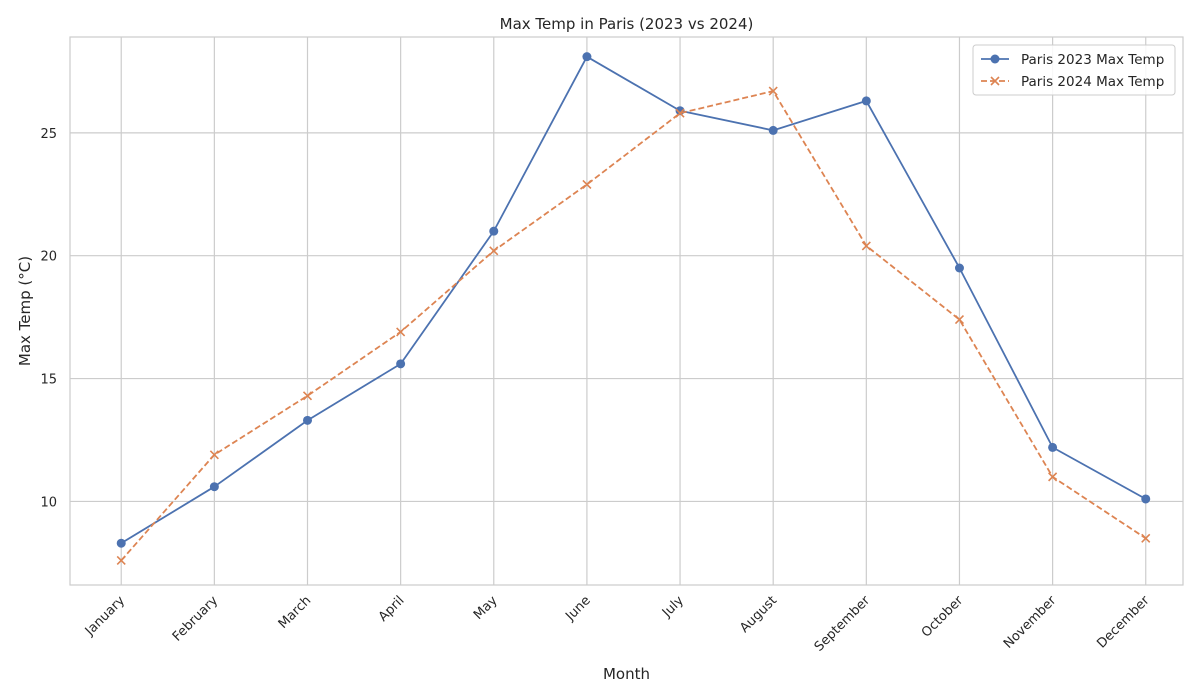 This screenshot has width=1200, height=700. Describe the element at coordinates (758, 614) in the screenshot. I see `x-tick-label: August` at that location.